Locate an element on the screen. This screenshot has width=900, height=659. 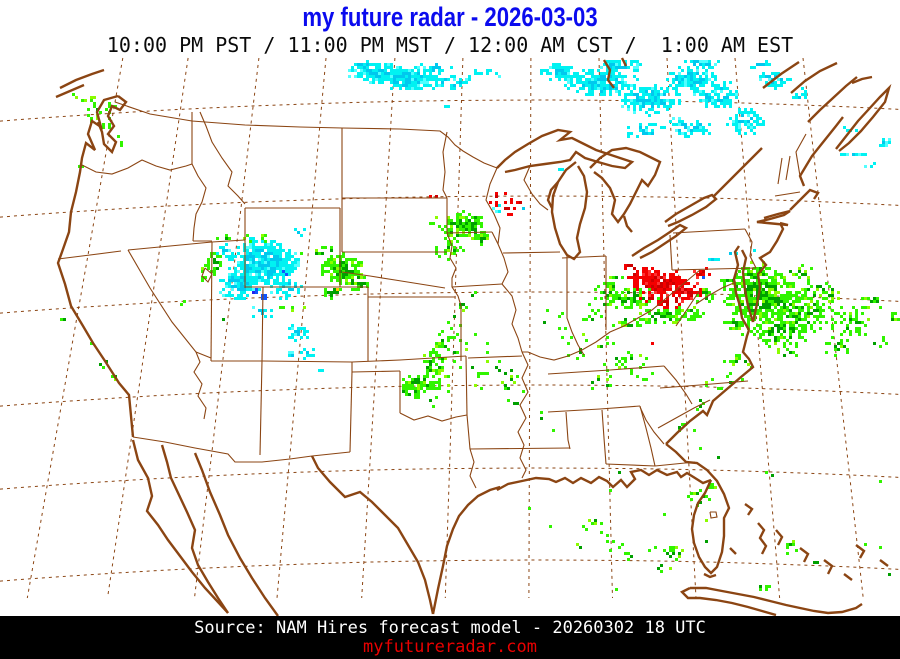
site-link: myfutureradar.com is located at coordinates (450, 647).